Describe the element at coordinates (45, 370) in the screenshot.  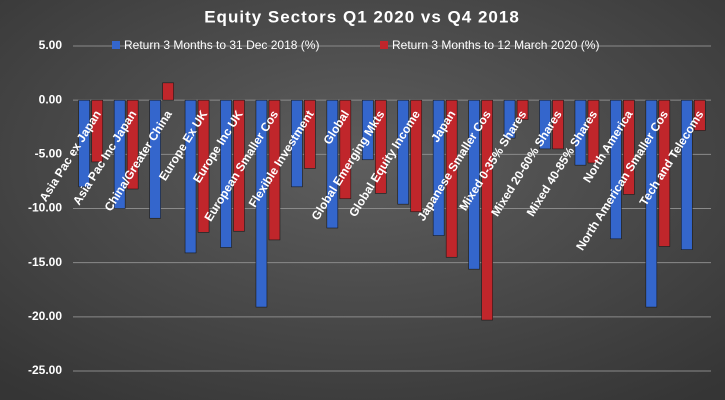
I see `y-tick-label: -25.00` at that location.